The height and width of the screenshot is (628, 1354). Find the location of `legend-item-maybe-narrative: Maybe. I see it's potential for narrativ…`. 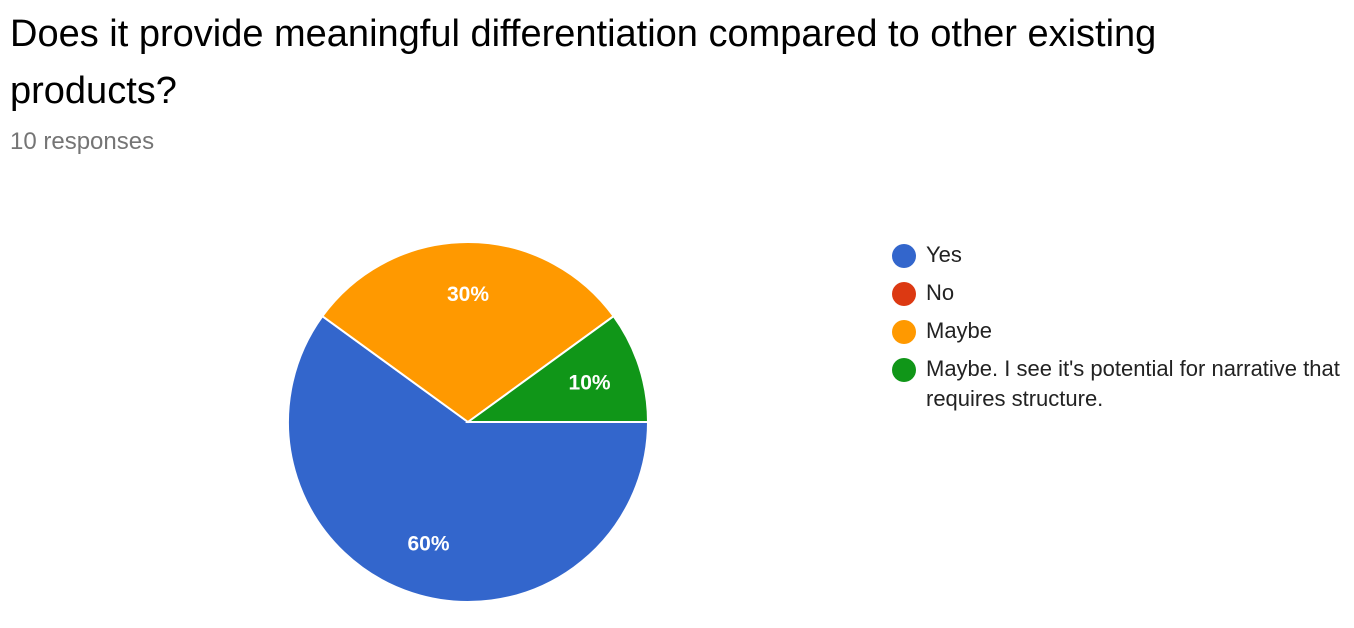

legend-item-maybe-narrative: Maybe. I see it's potential for narrativ… is located at coordinates (1116, 384).